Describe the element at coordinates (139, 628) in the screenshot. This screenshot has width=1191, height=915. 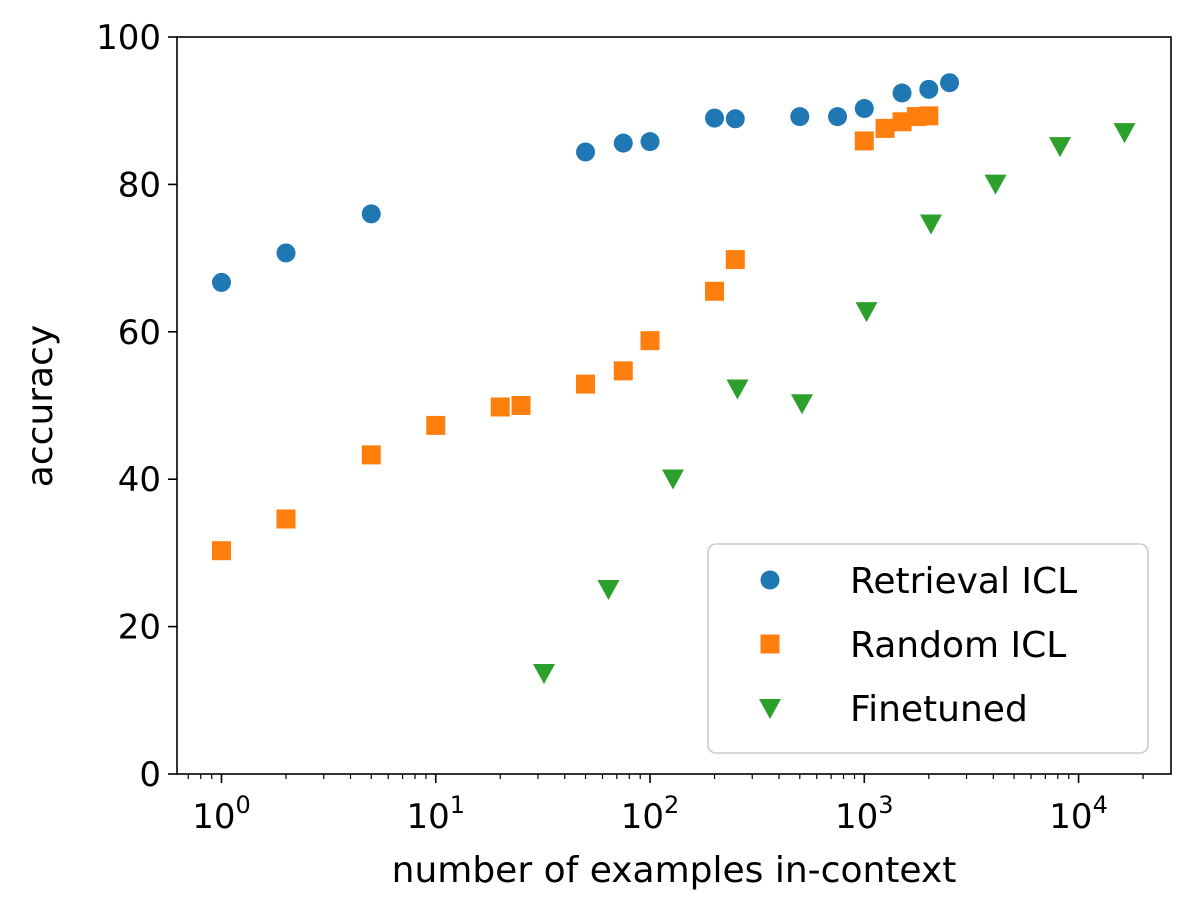
I see `y-tick-label: 20` at that location.